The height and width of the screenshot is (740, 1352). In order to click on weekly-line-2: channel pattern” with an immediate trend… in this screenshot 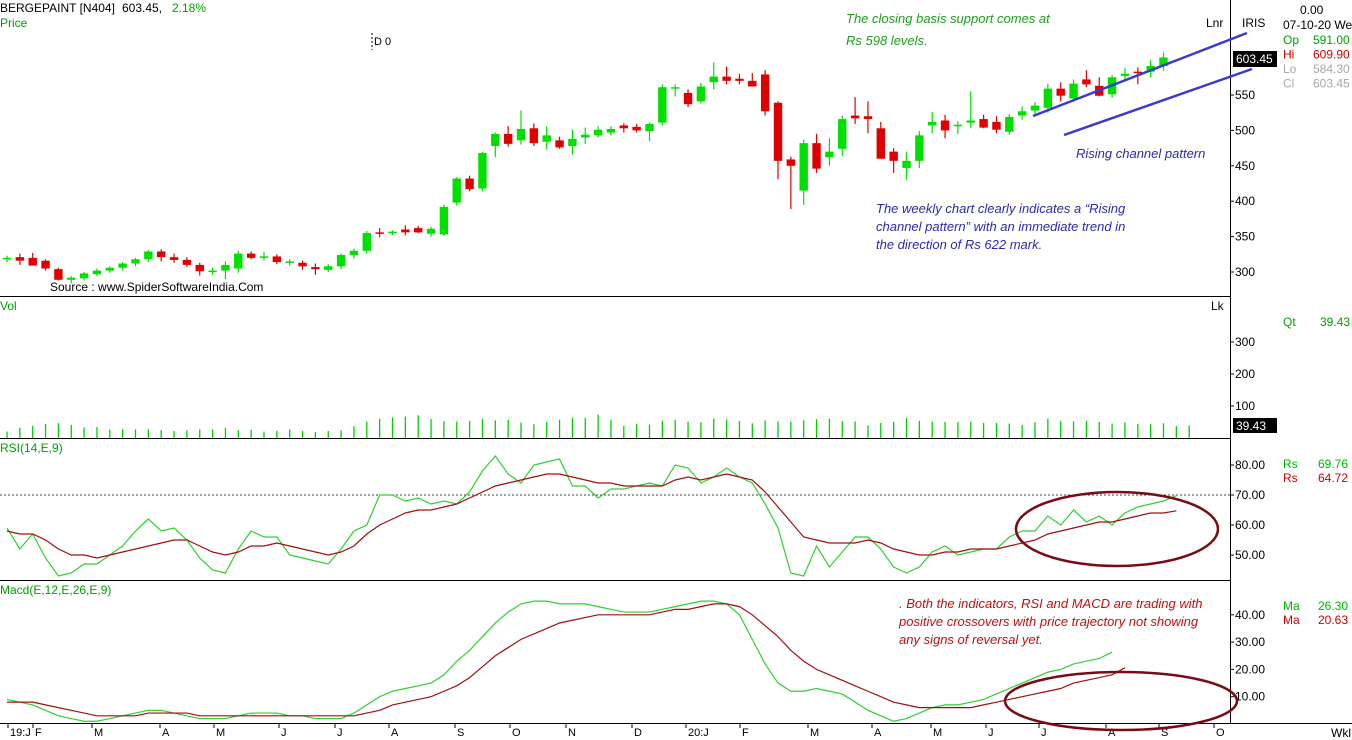, I will do `click(1000, 226)`.